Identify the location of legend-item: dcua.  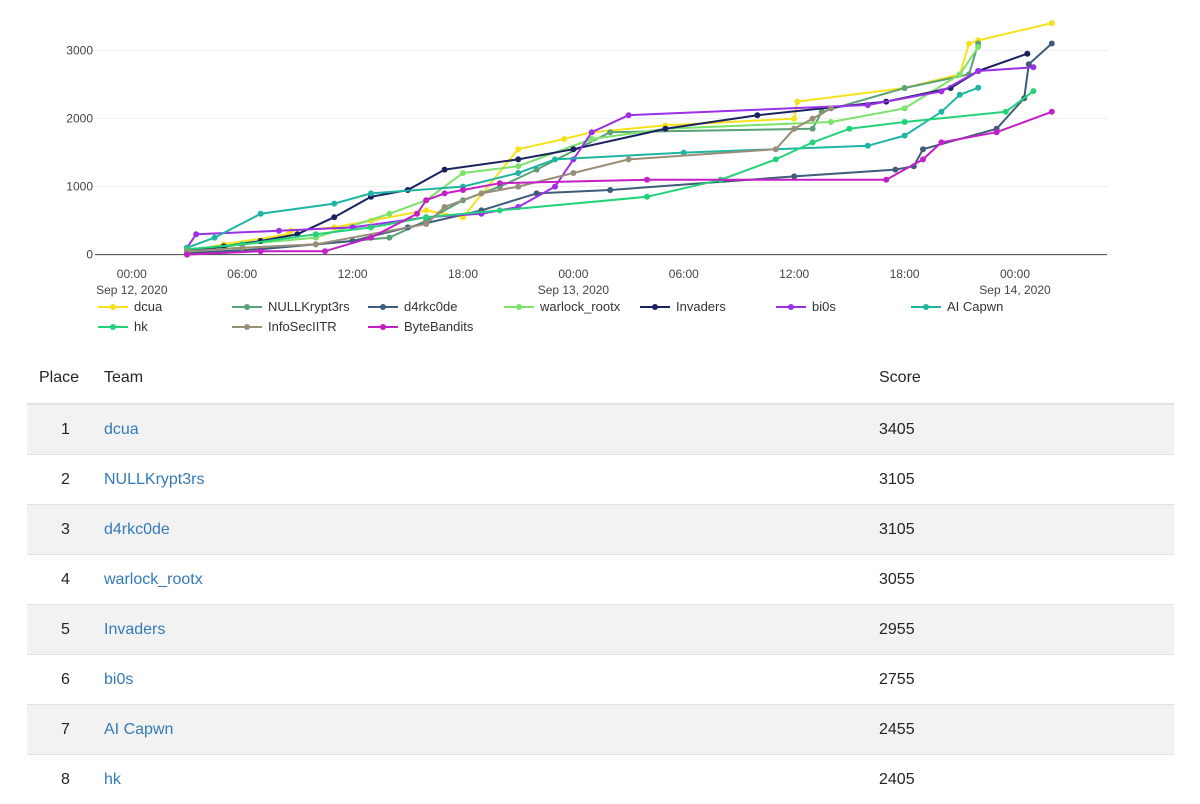
(130, 306).